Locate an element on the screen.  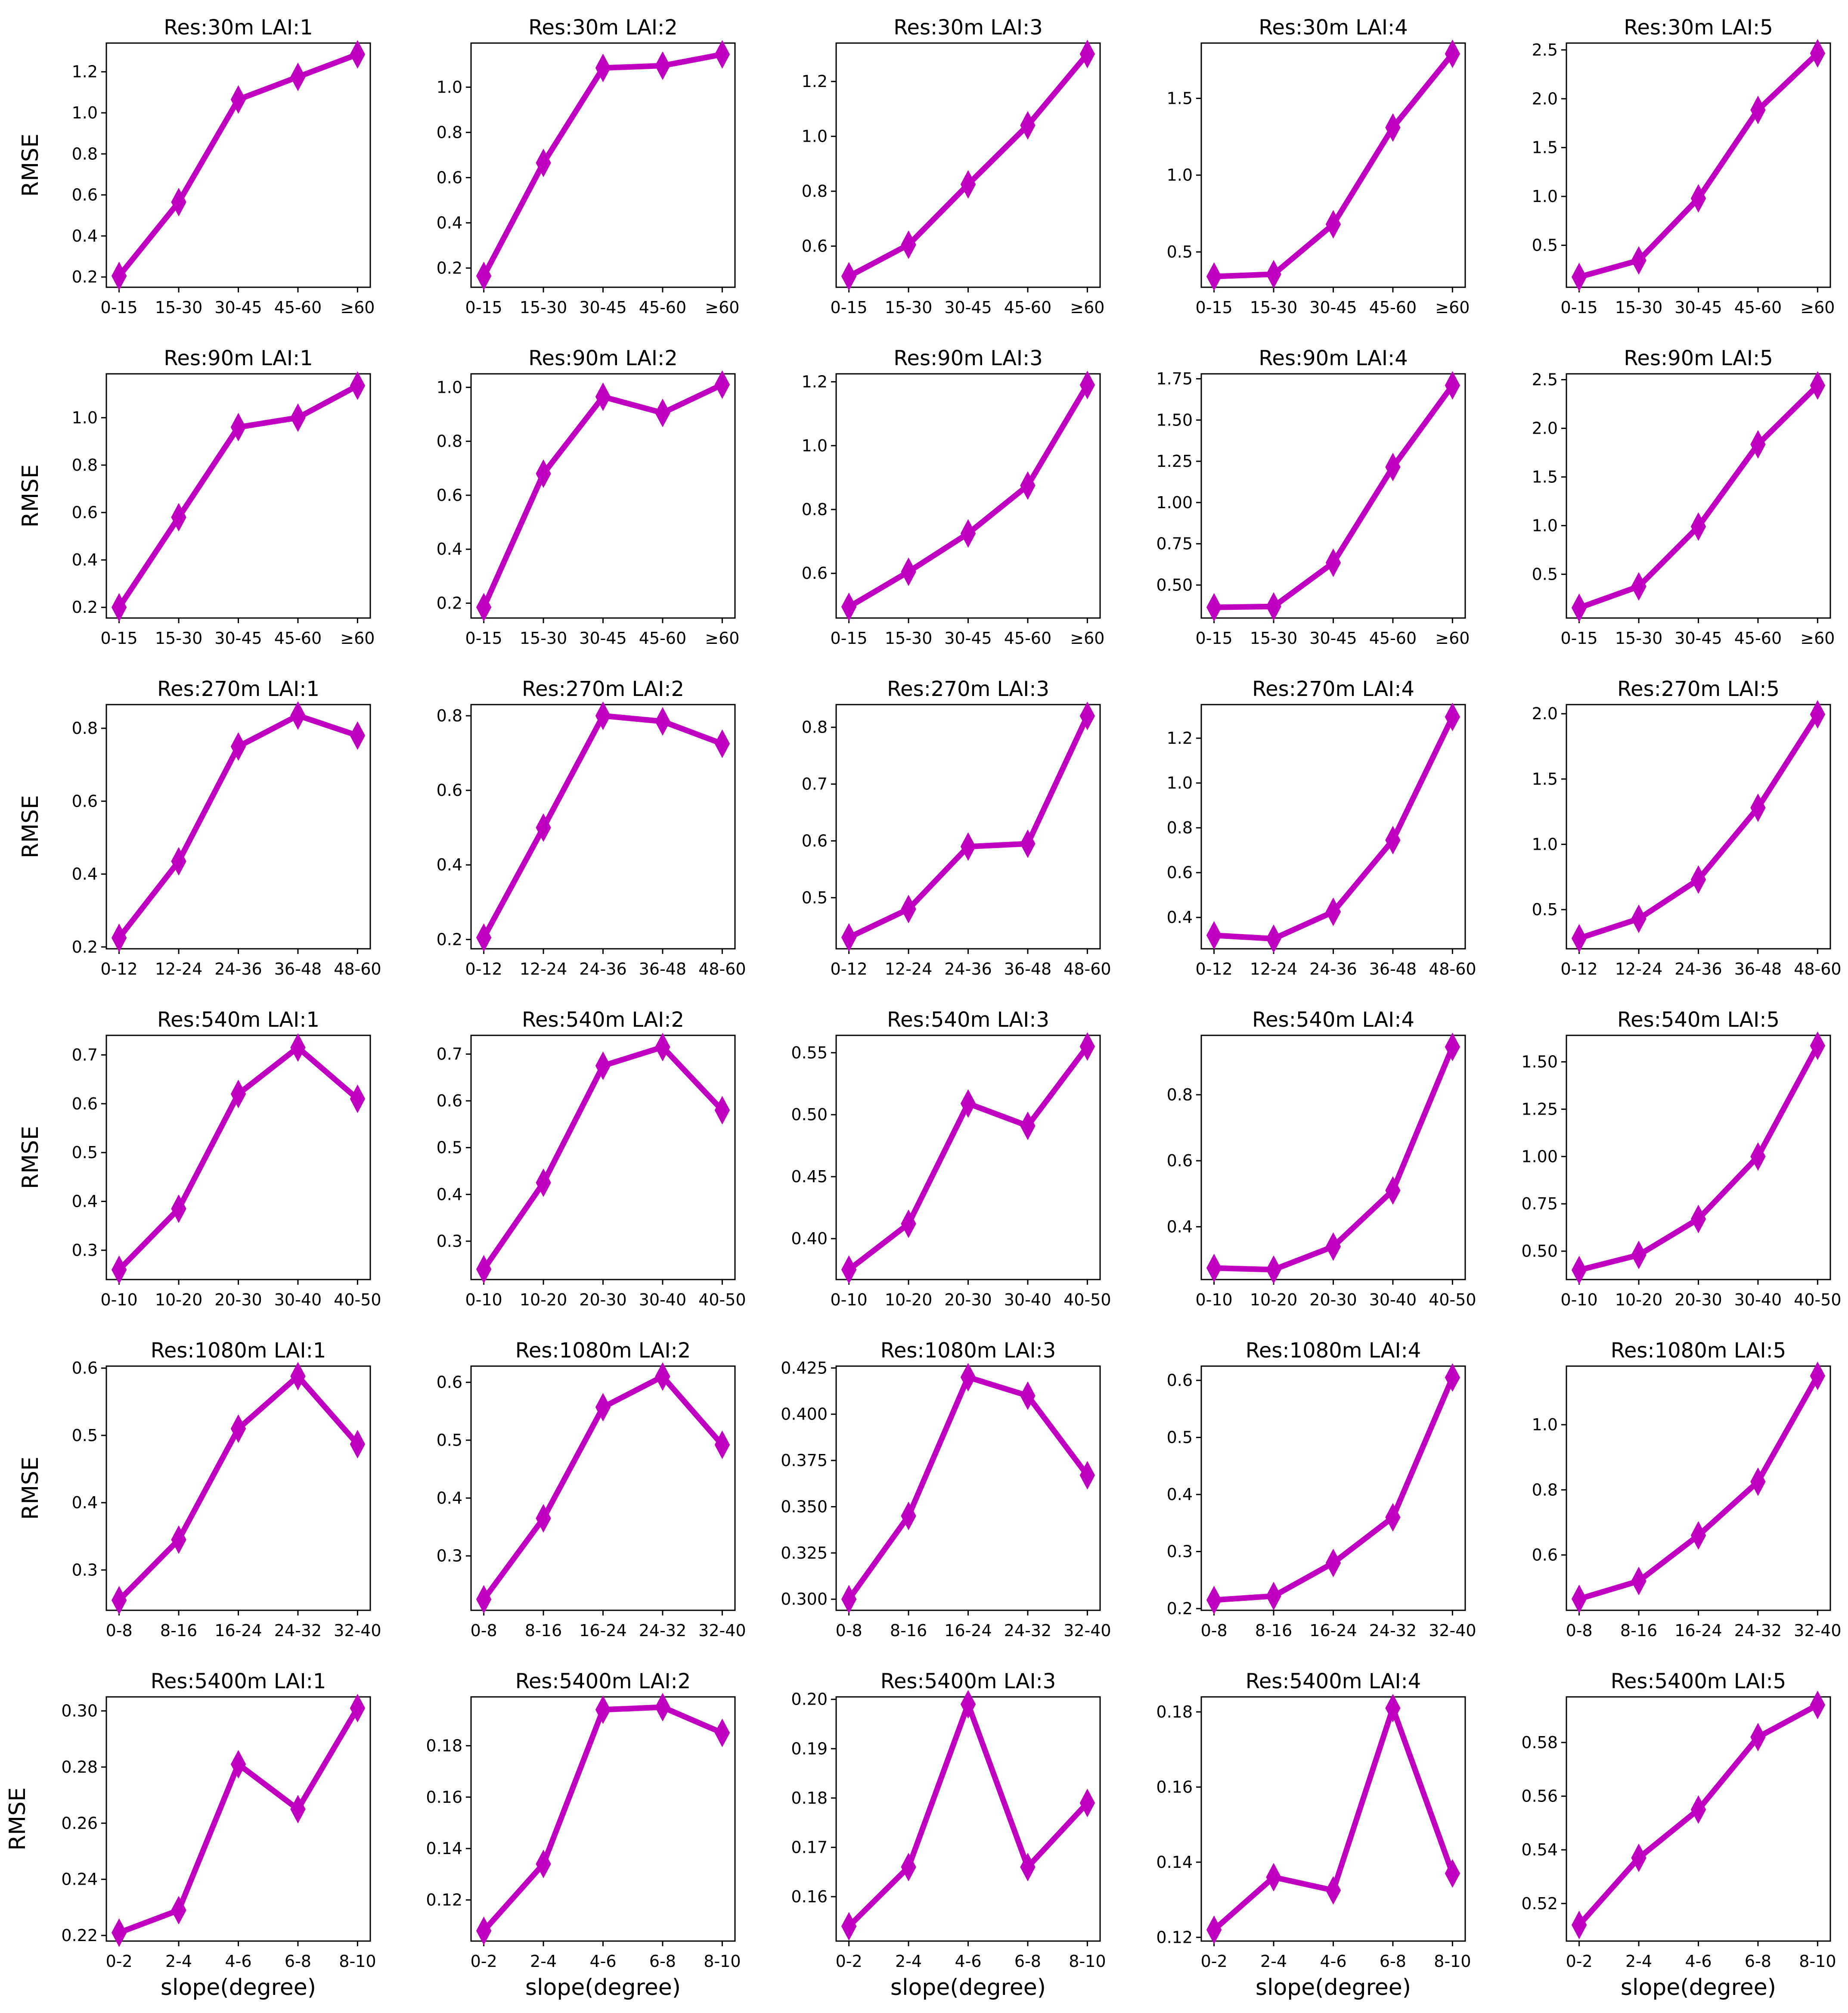
subplot-title: Res:30m LAI:3 is located at coordinates (968, 28).